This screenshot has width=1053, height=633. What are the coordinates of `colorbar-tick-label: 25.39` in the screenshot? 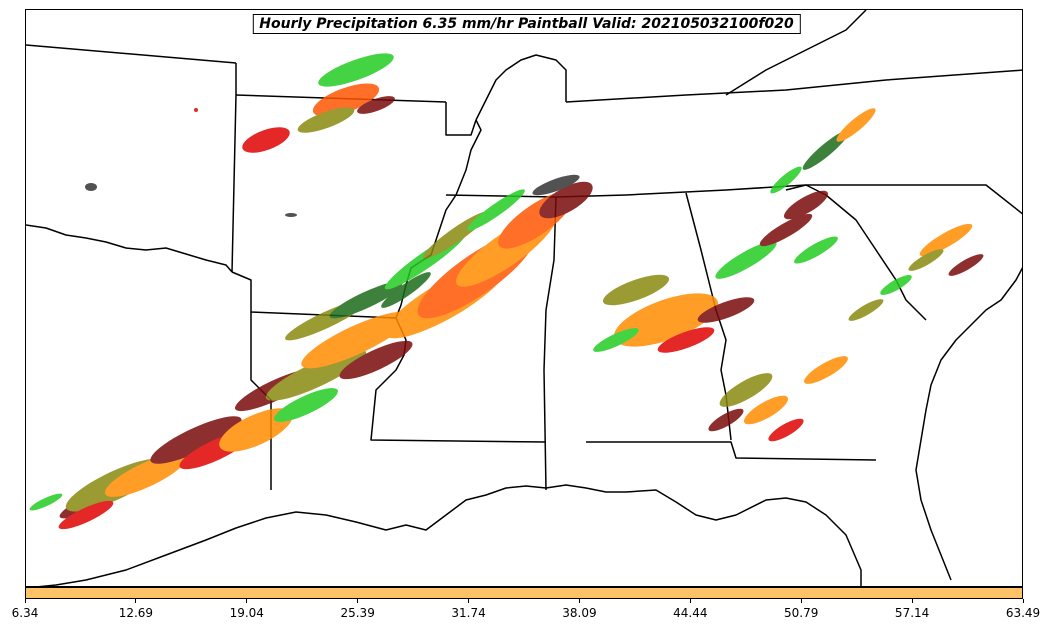 It's located at (357, 613).